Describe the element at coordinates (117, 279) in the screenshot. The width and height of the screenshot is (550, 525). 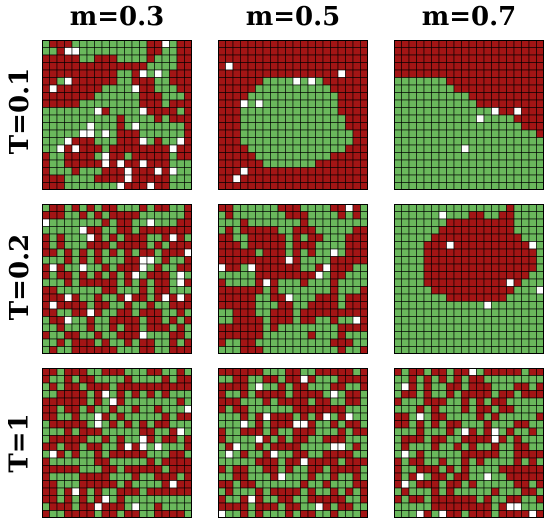
I see `lattice-grid` at that location.